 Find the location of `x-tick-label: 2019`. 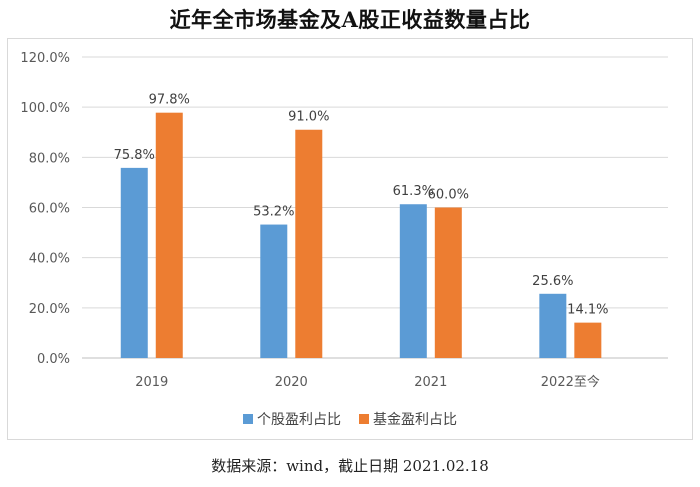

x-tick-label: 2019 is located at coordinates (151, 382).